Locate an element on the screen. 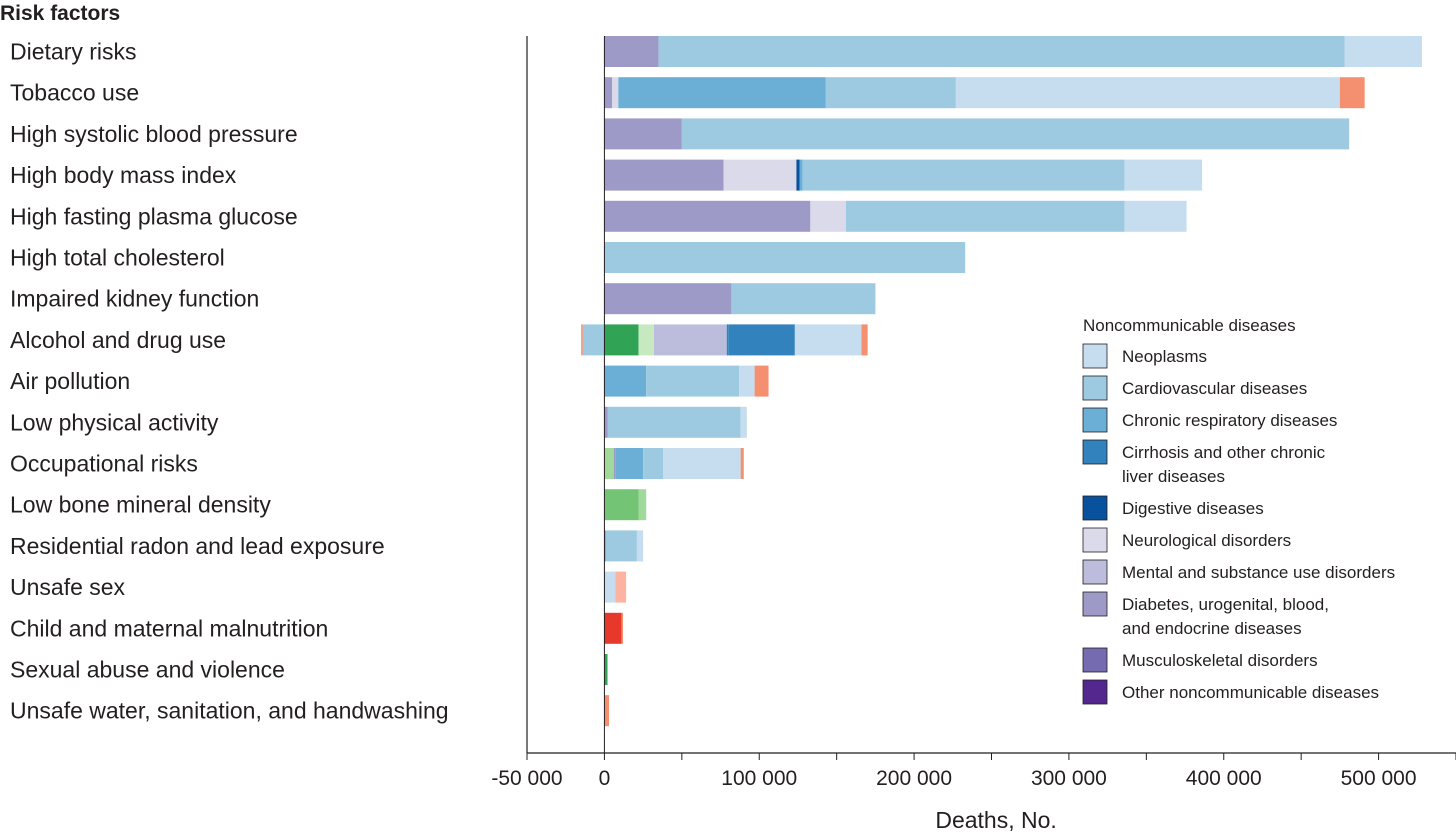 This screenshot has height=833, width=1456. category-label: High fasting plasma glucose is located at coordinates (154, 216).